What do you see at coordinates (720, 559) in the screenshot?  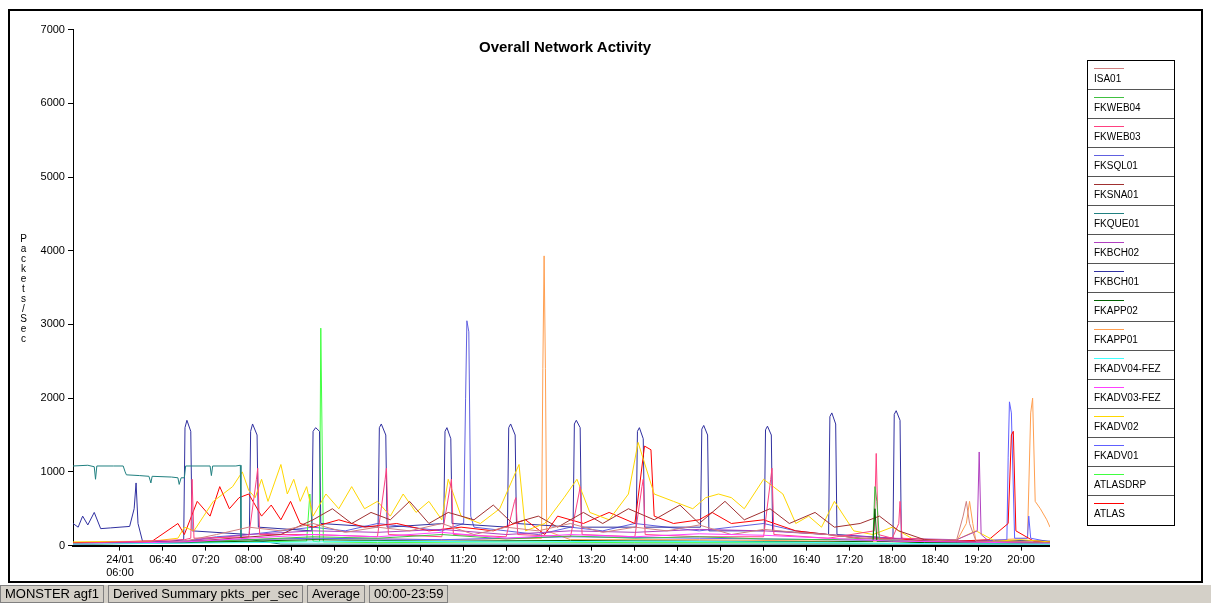 I see `x-tick-label: 15:20` at bounding box center [720, 559].